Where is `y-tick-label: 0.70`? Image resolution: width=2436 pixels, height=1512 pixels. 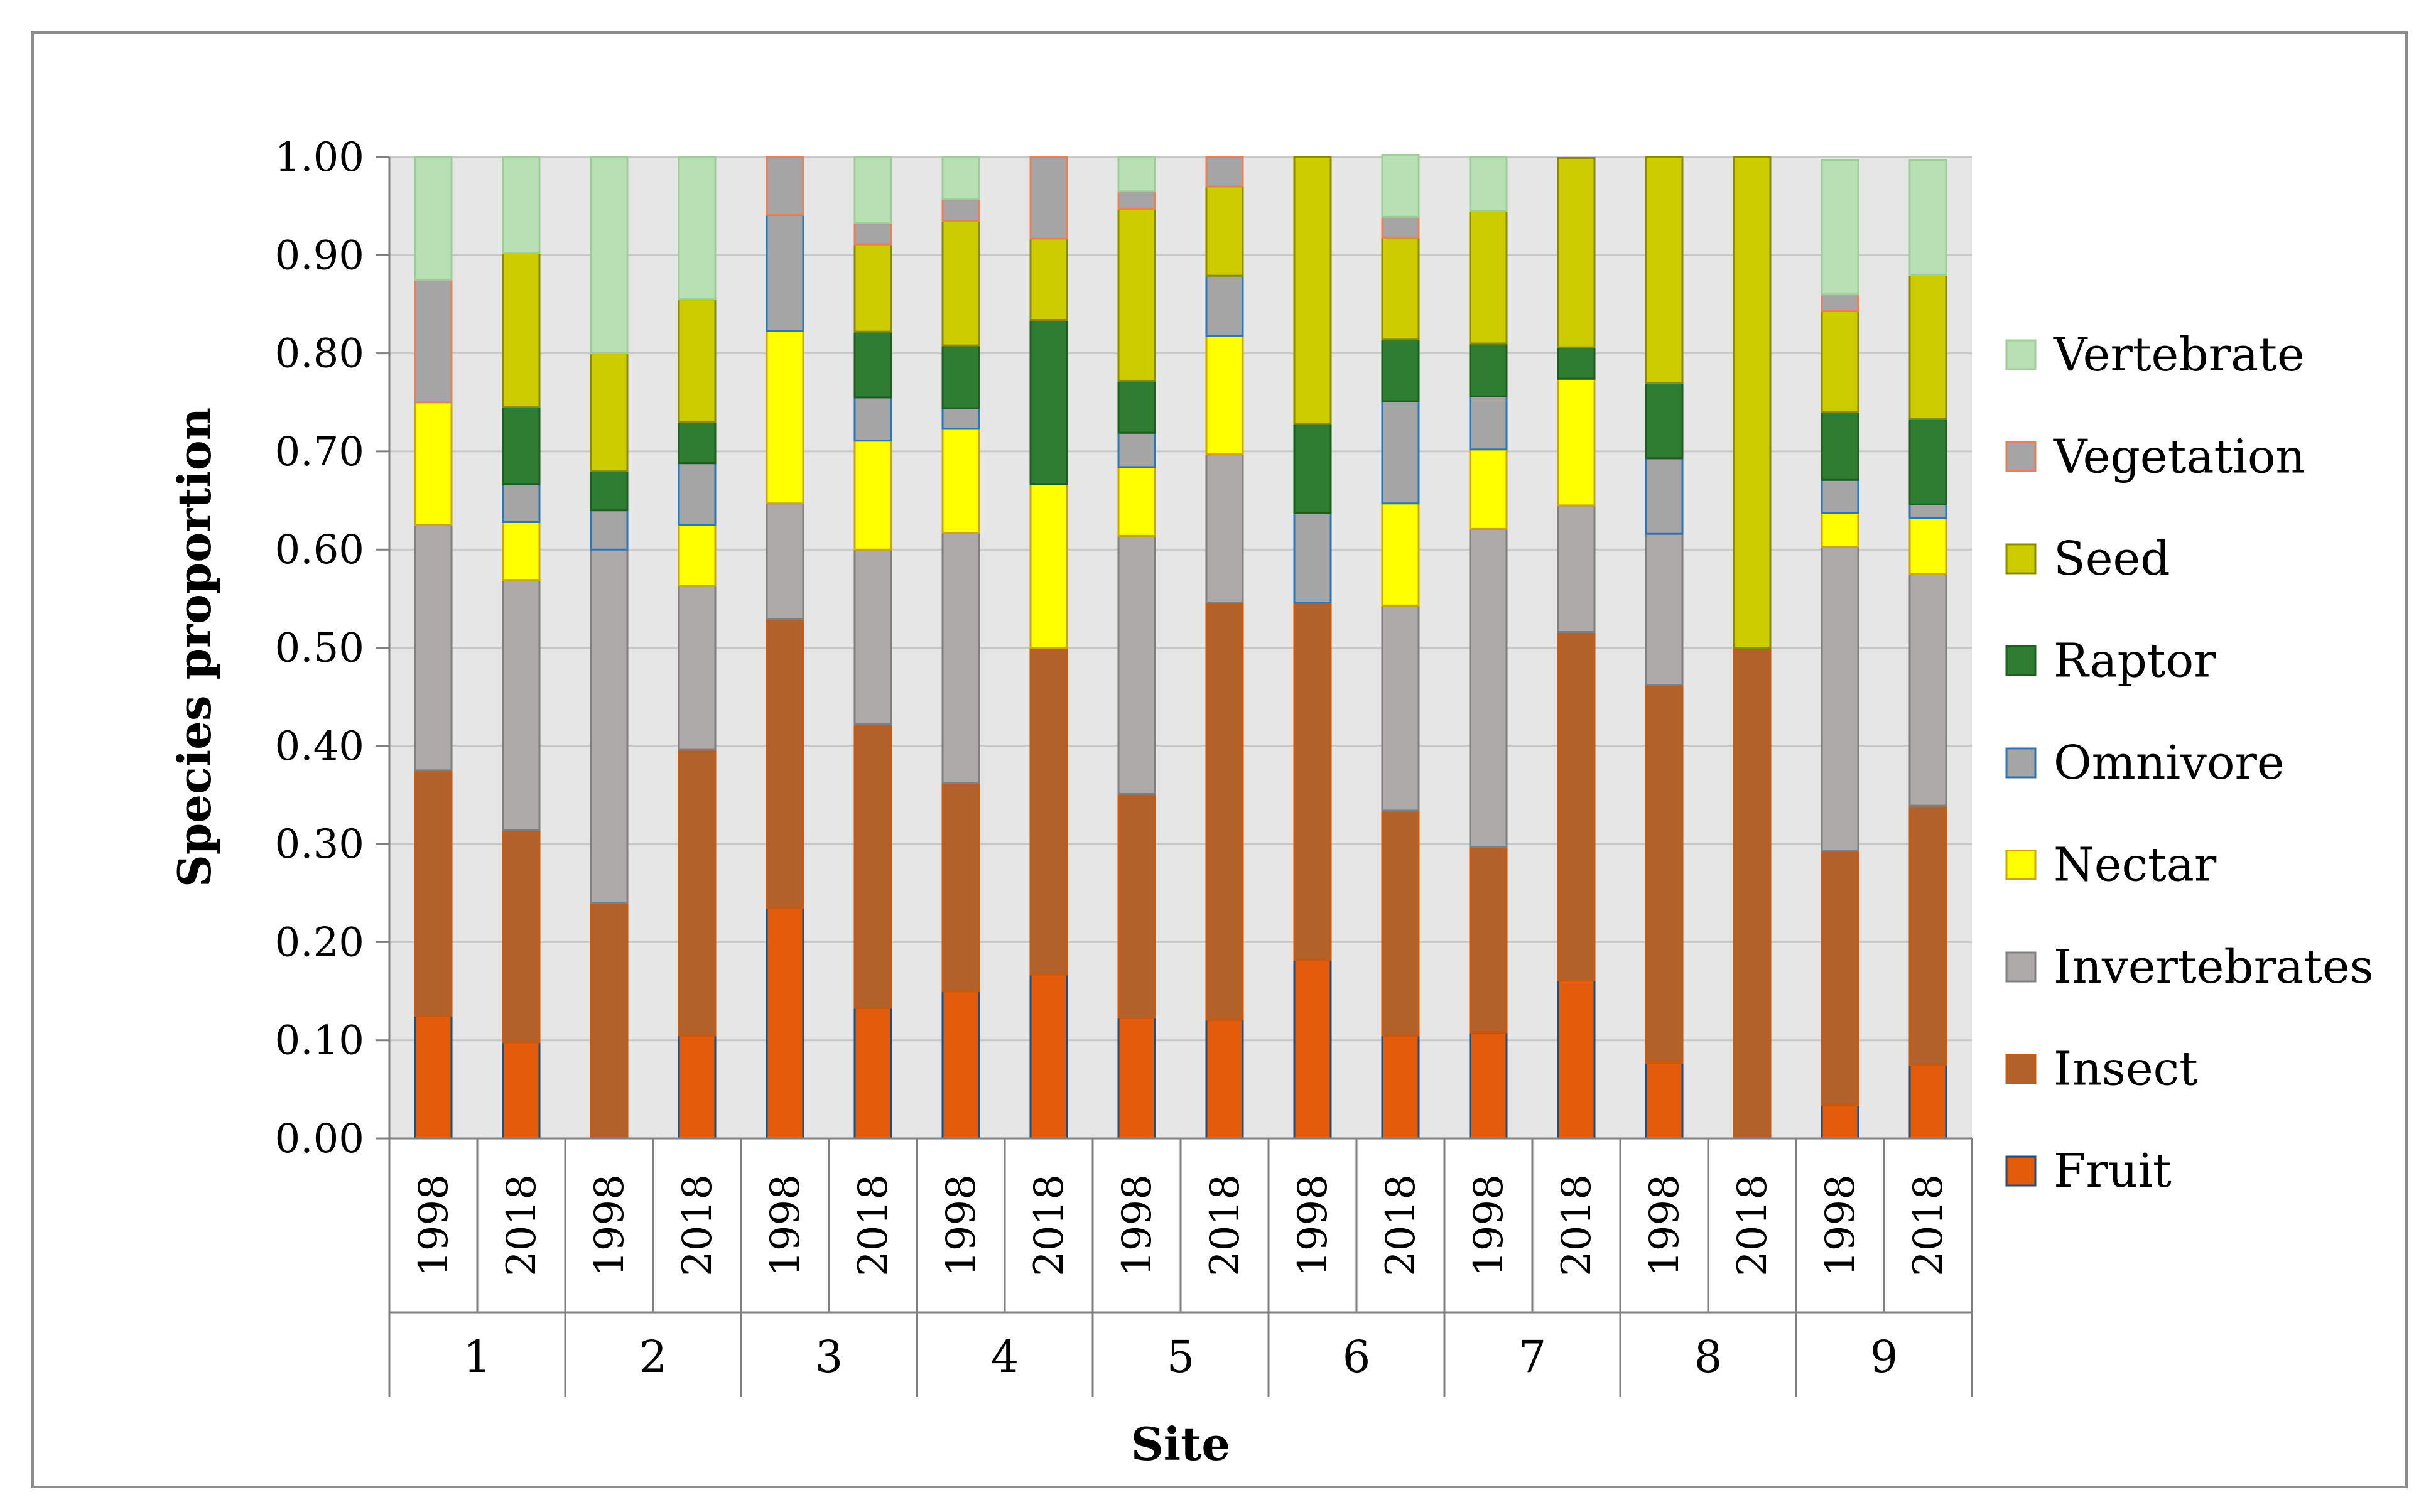
y-tick-label: 0.70 is located at coordinates (320, 452).